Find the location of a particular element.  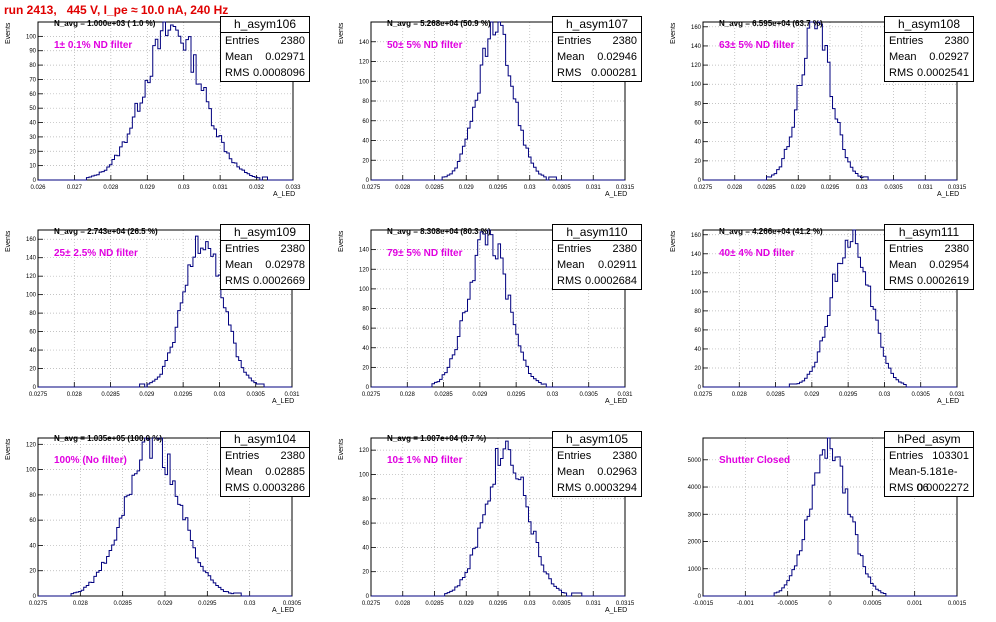

n-avg-label: N_avg = 2.743e+04 (26.5 %) is located at coordinates (106, 231).